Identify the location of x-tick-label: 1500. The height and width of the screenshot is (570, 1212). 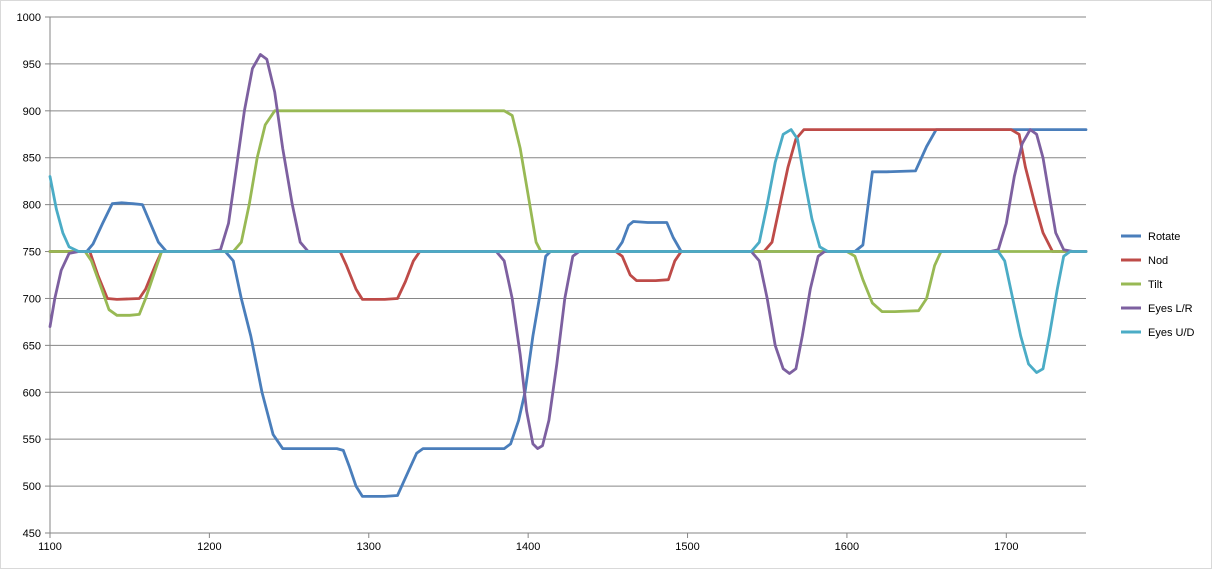
(687, 547).